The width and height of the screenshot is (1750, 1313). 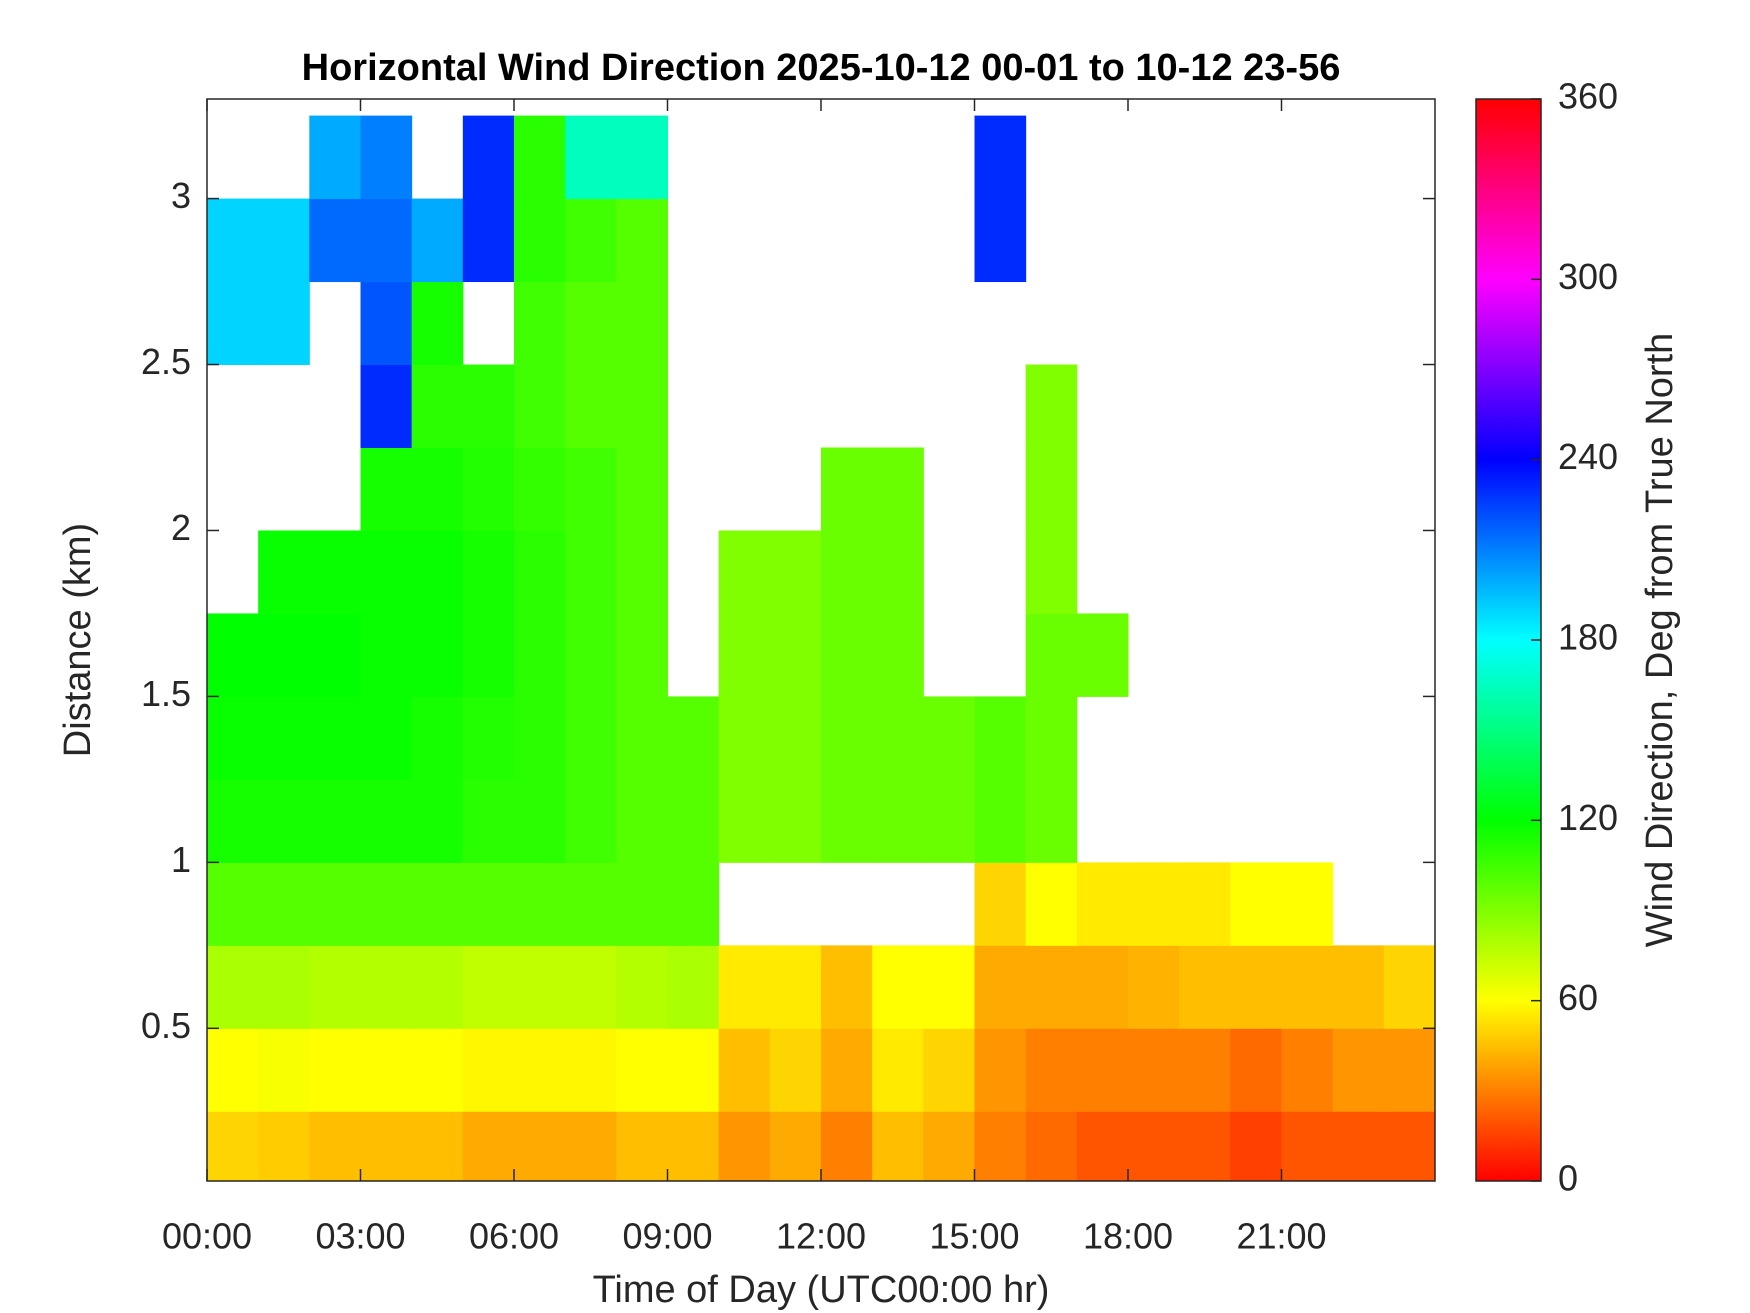 What do you see at coordinates (1568, 1178) in the screenshot?
I see `colorbar-tick-label: 0` at bounding box center [1568, 1178].